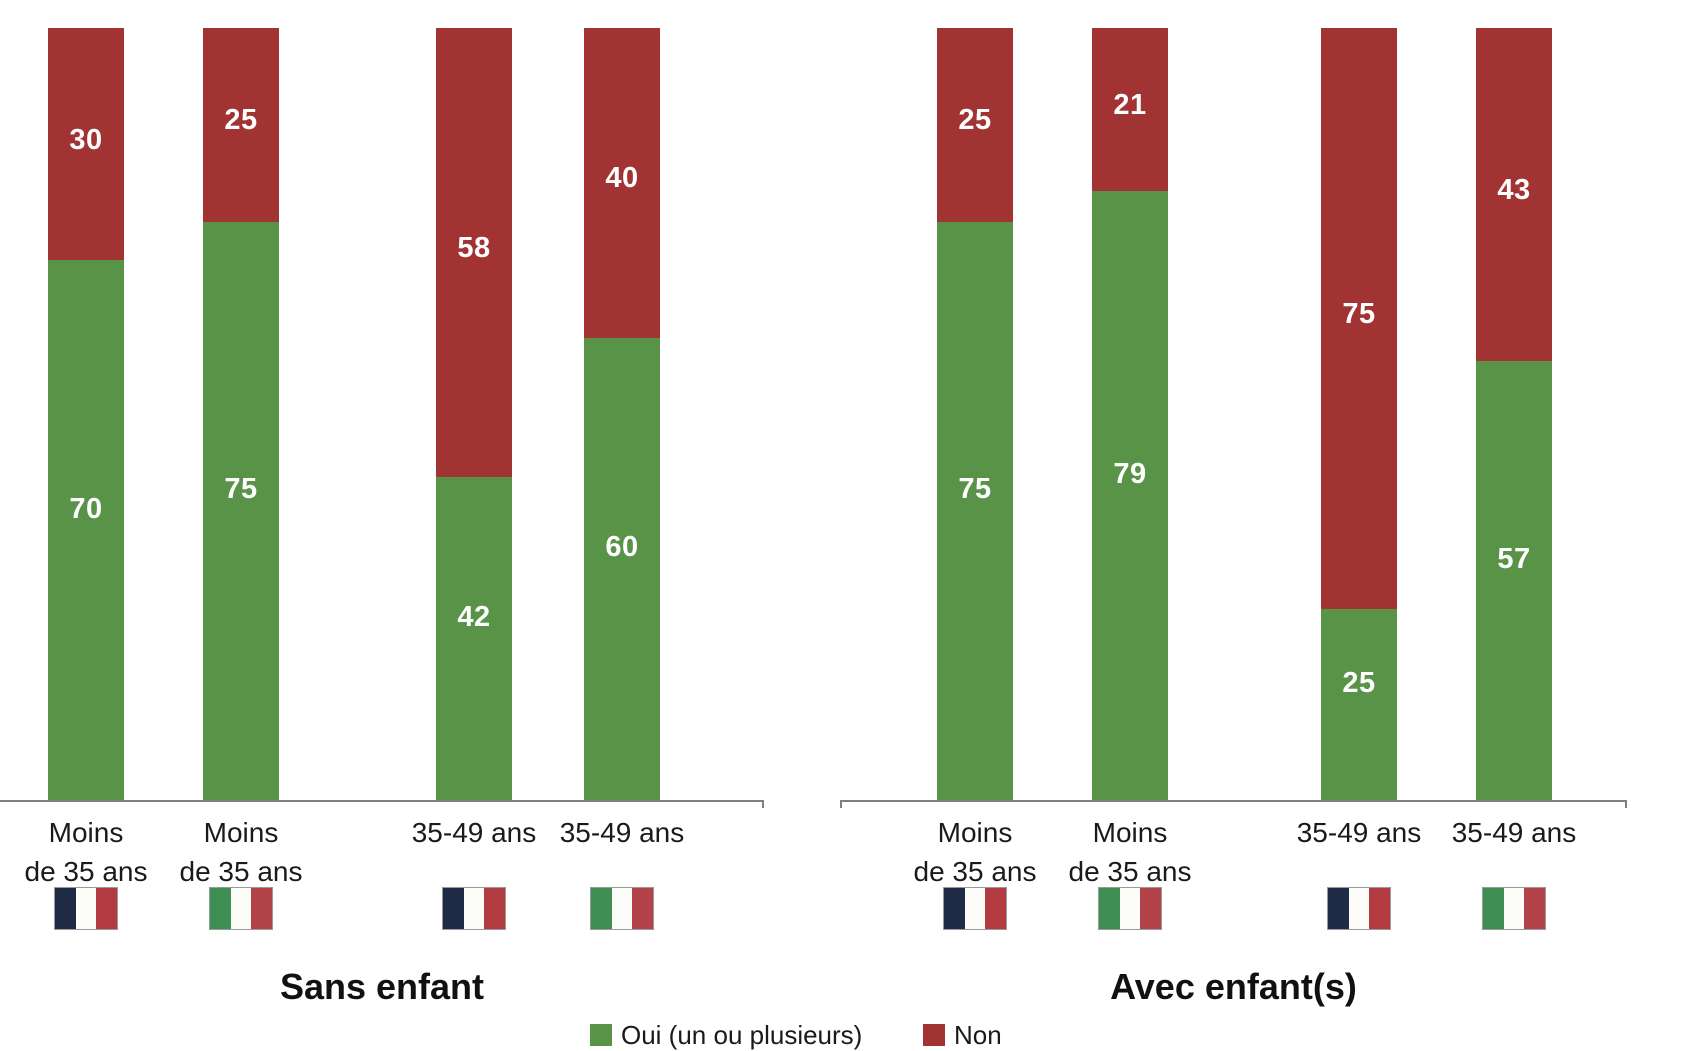 The image size is (1682, 1051). What do you see at coordinates (1130, 496) in the screenshot?
I see `bar-segment-oui: 79` at bounding box center [1130, 496].